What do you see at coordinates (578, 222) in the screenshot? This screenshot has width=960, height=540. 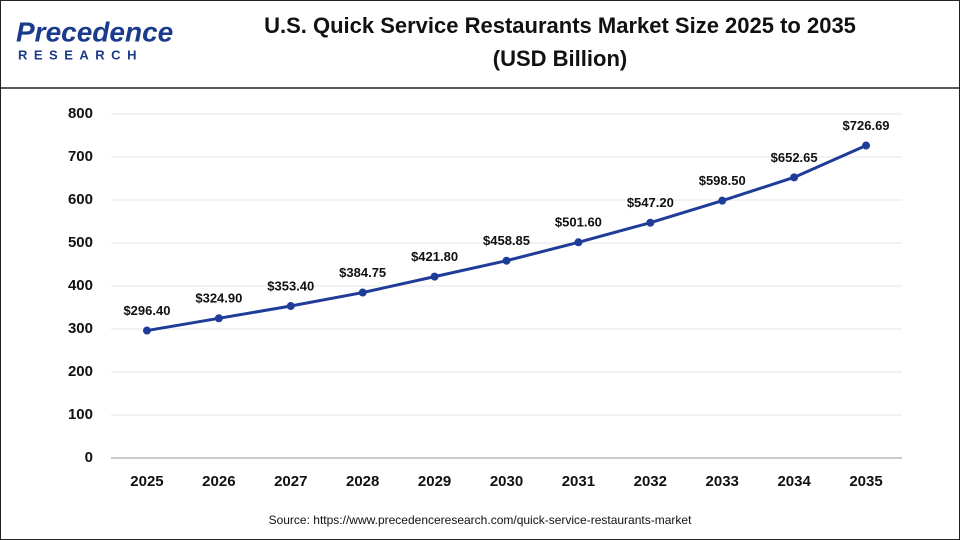 I see `value-label: $501.60` at bounding box center [578, 222].